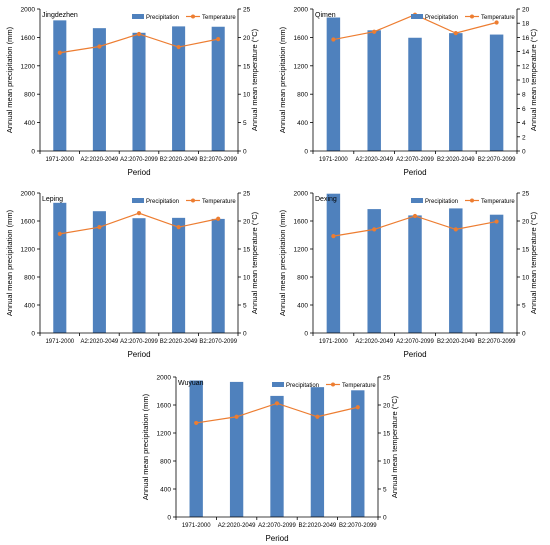  I want to click on y-axis-right-title: Annual mean temperature (°C), so click(394, 446).